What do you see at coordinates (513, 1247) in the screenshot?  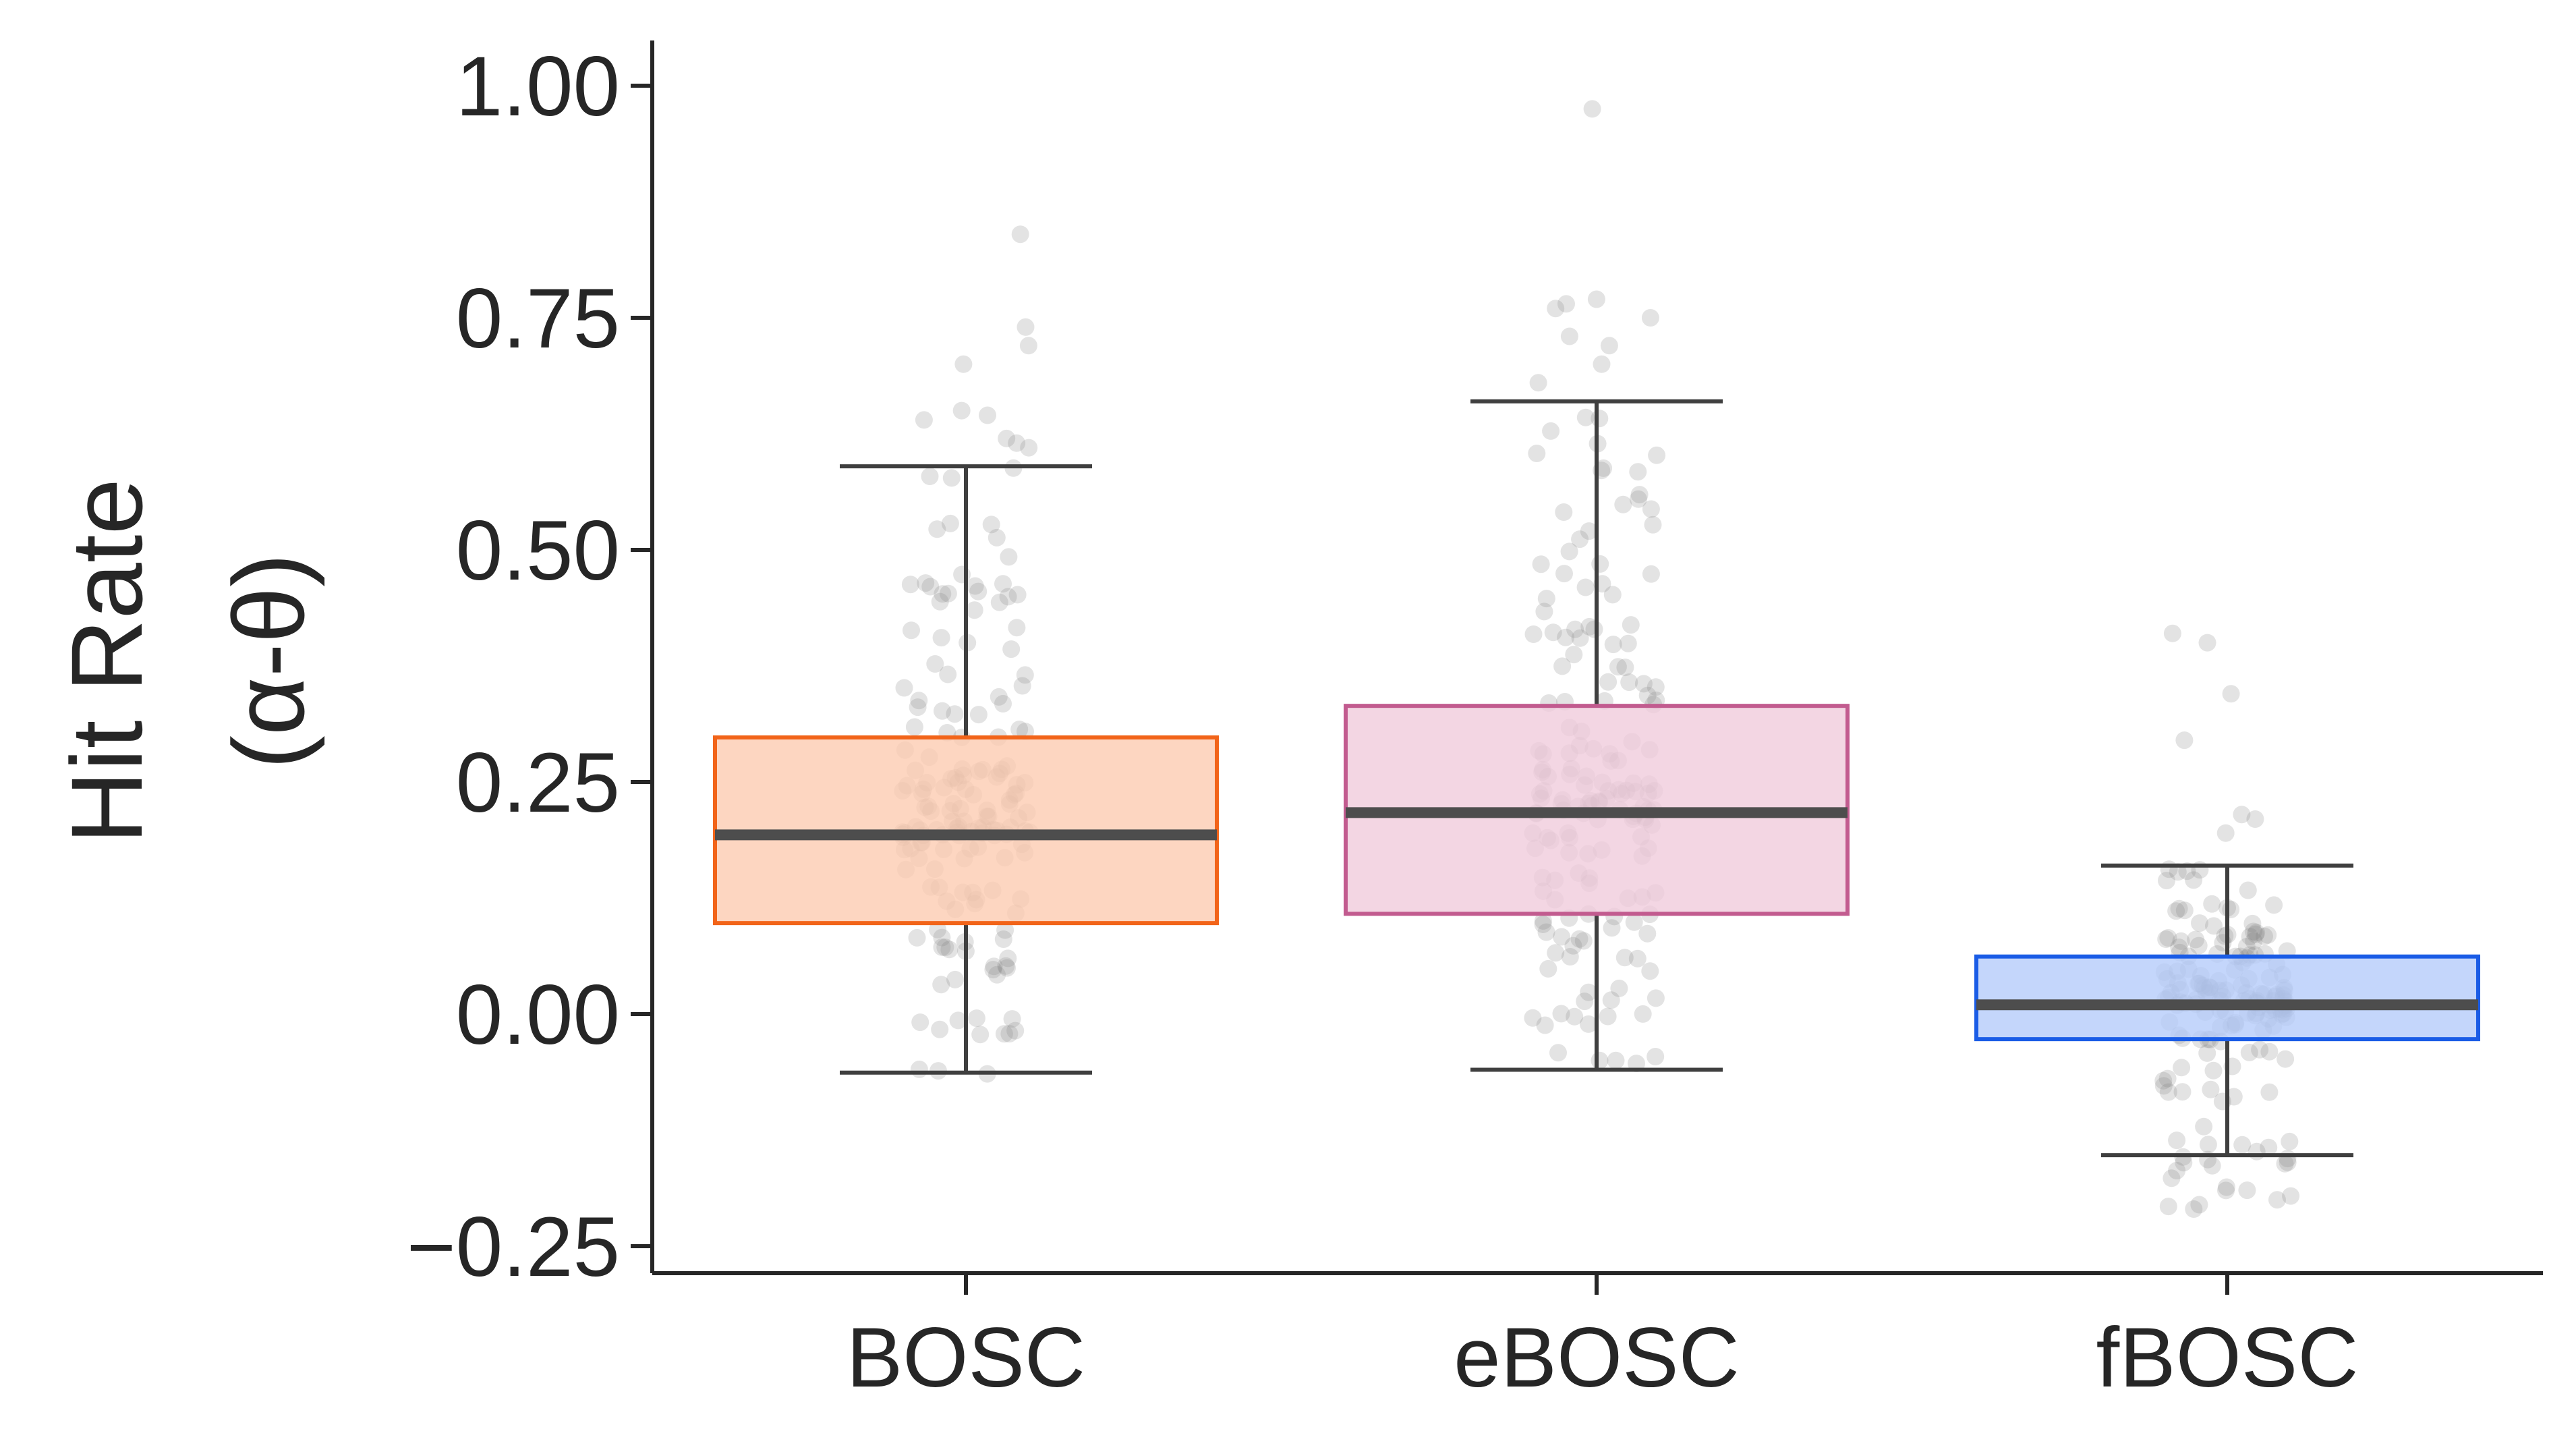 I see `y-tick-label: −0.25` at bounding box center [513, 1247].